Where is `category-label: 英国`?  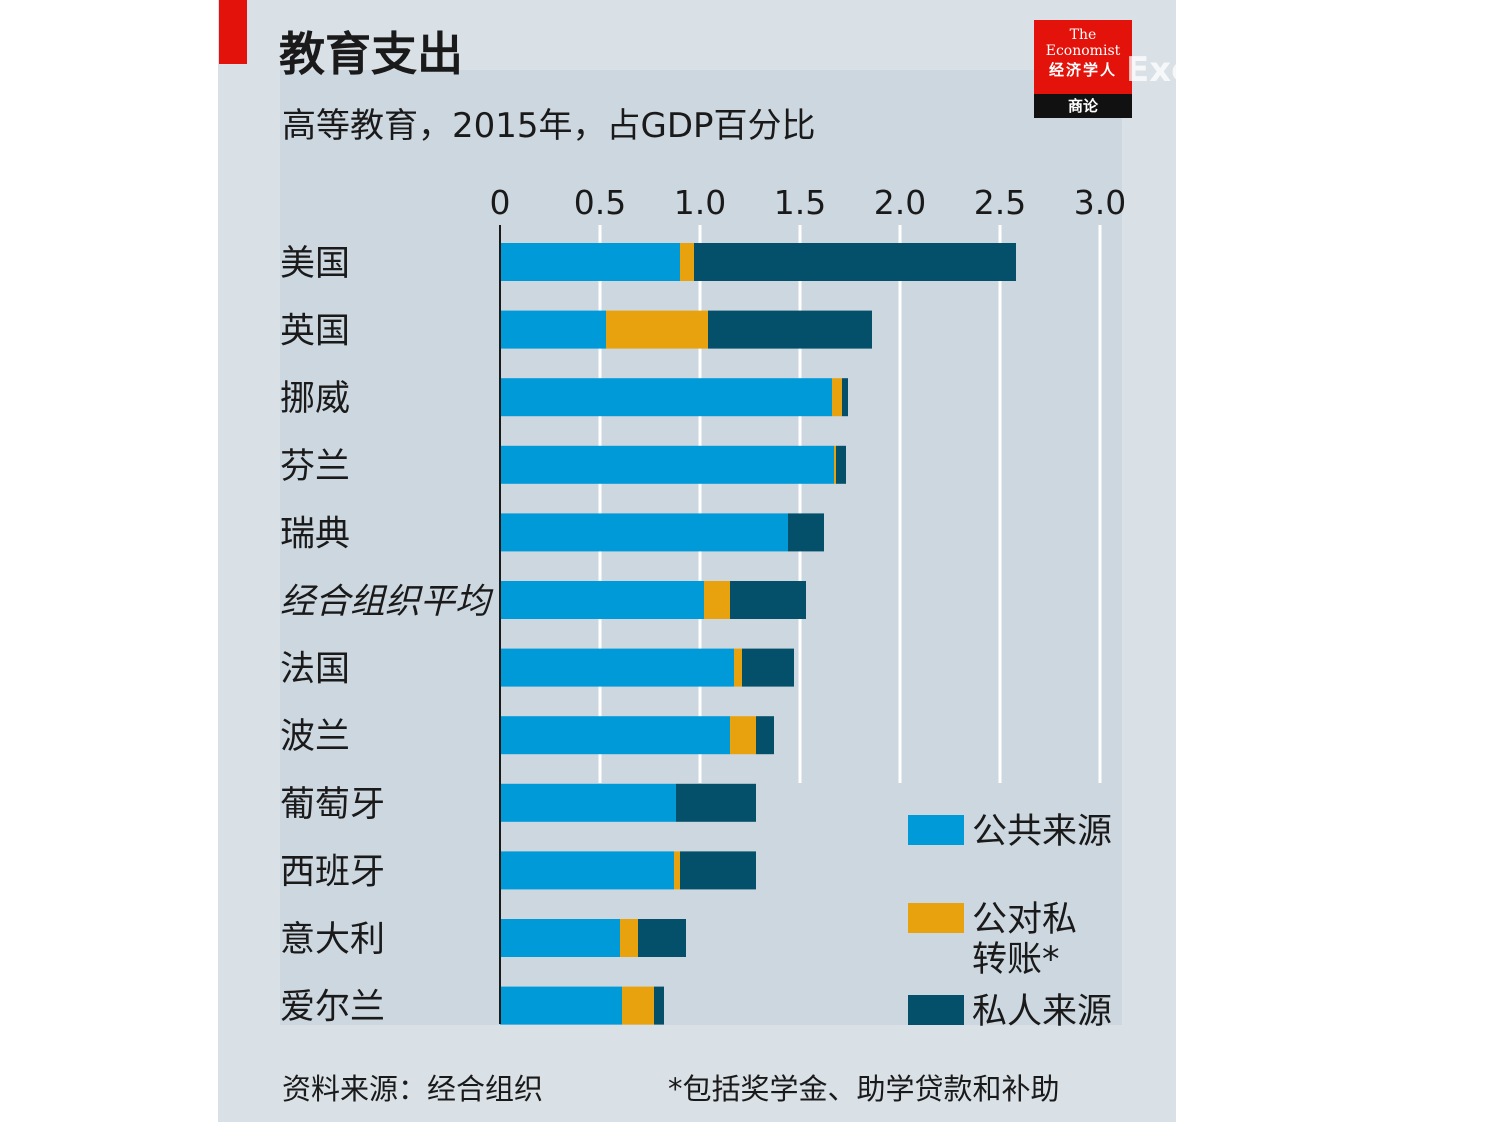 category-label: 英国 is located at coordinates (315, 332).